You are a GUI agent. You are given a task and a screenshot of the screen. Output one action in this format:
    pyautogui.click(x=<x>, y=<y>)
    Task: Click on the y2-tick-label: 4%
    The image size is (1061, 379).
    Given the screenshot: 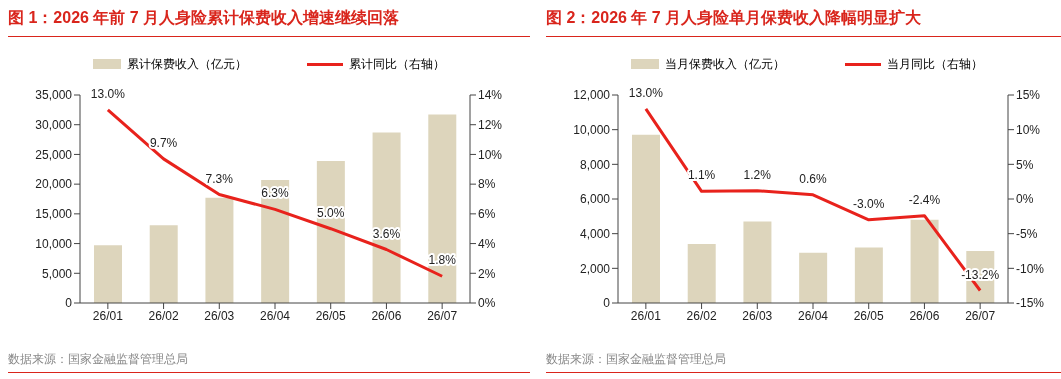 What is the action you would take?
    pyautogui.click(x=487, y=243)
    